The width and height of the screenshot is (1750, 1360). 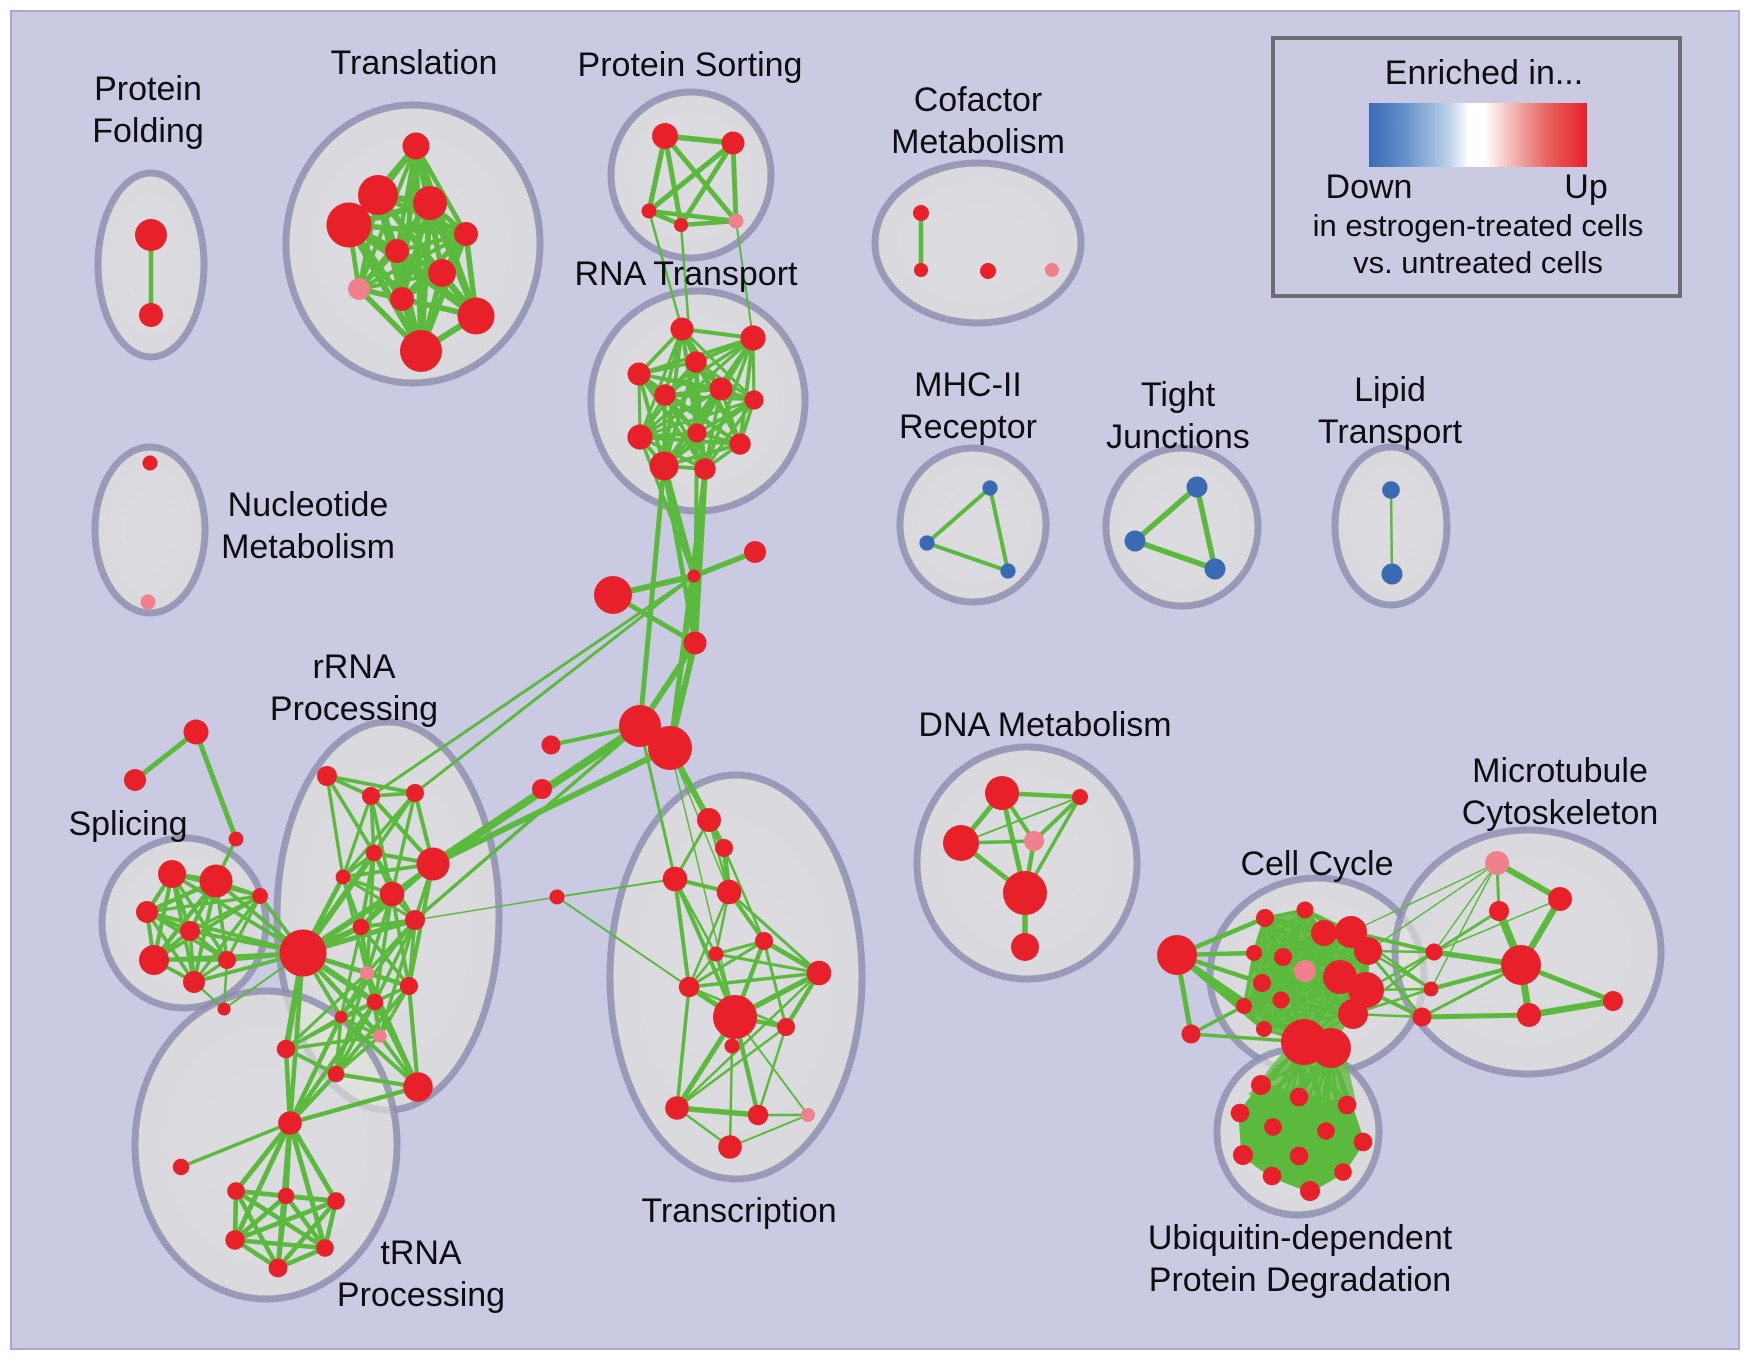 I want to click on svg-text: Protein Sorting, so click(x=690, y=65).